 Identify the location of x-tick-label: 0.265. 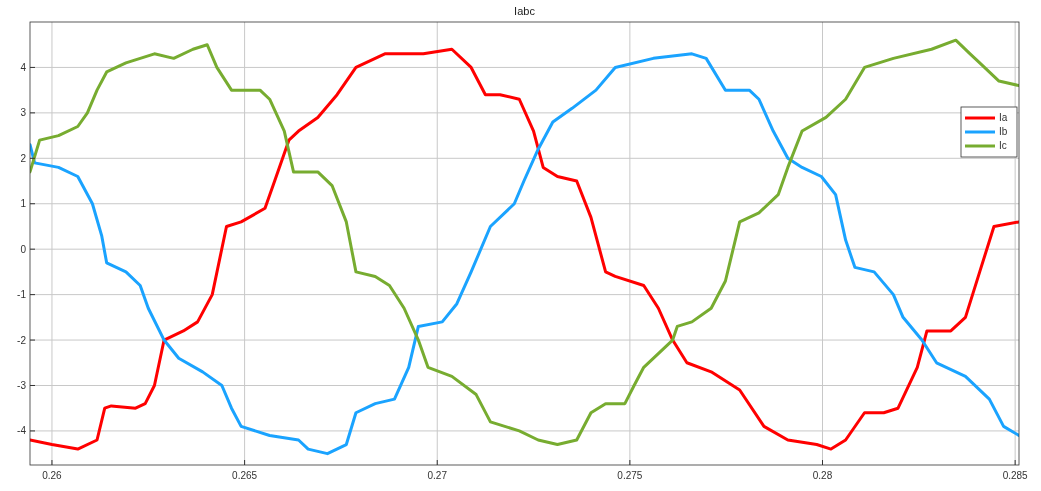
(245, 475).